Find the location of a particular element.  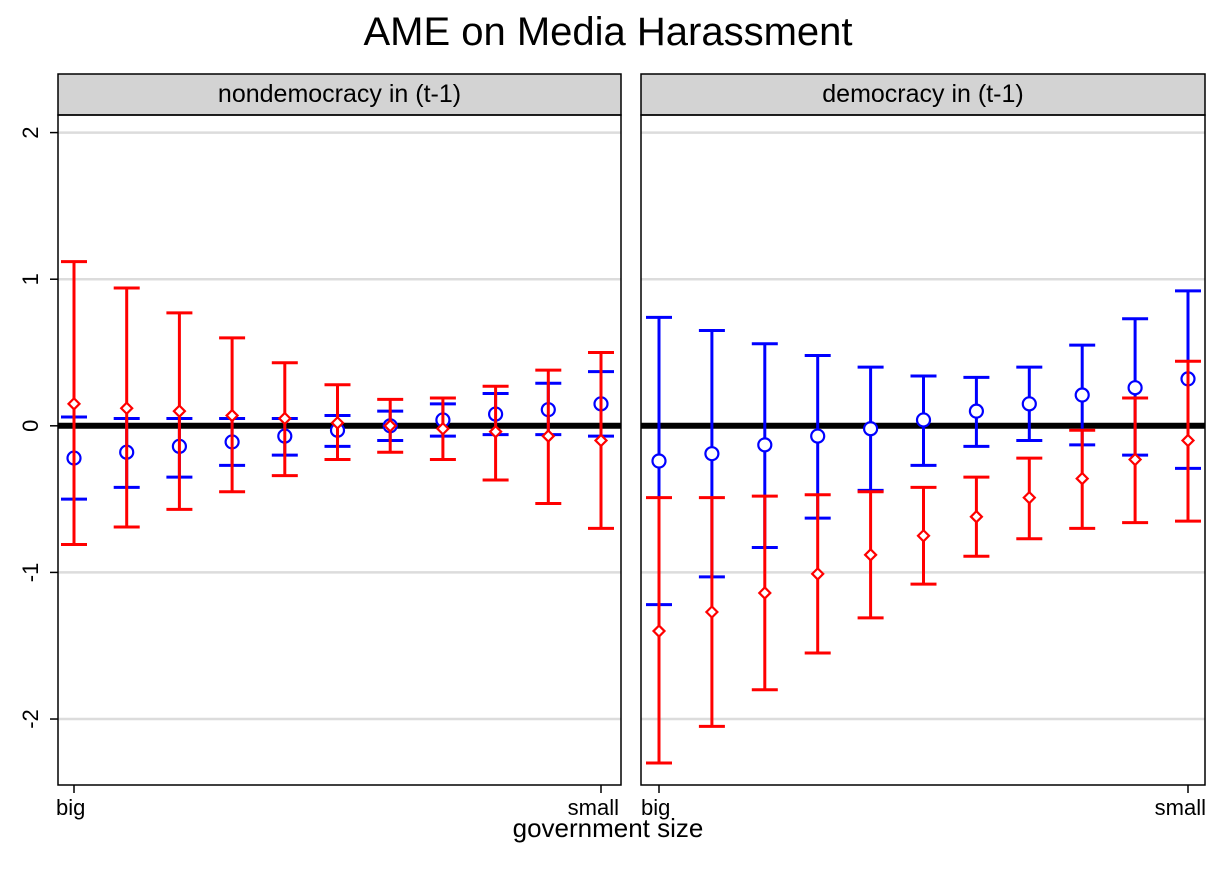

y-tick-label: 0 is located at coordinates (30, 426).